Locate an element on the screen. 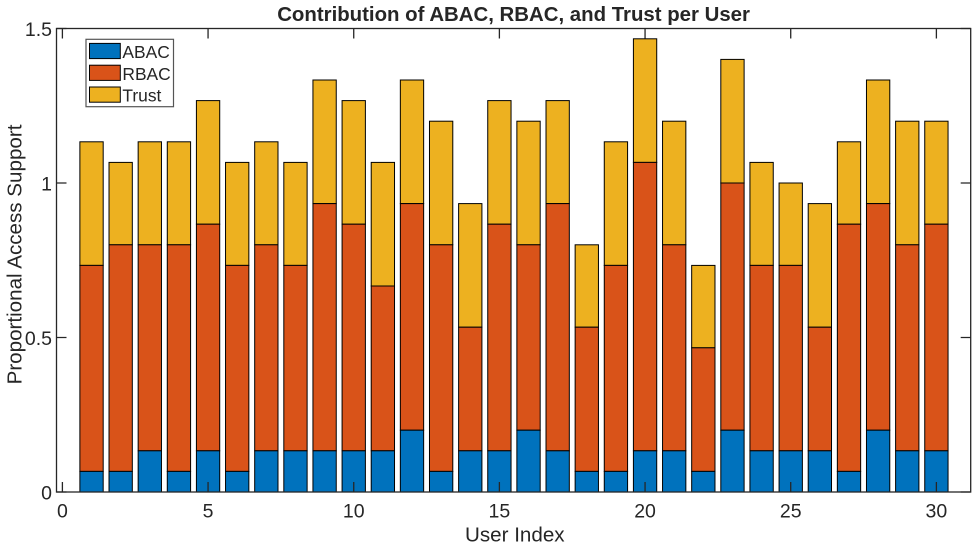  svg-text: 15 is located at coordinates (500, 512).